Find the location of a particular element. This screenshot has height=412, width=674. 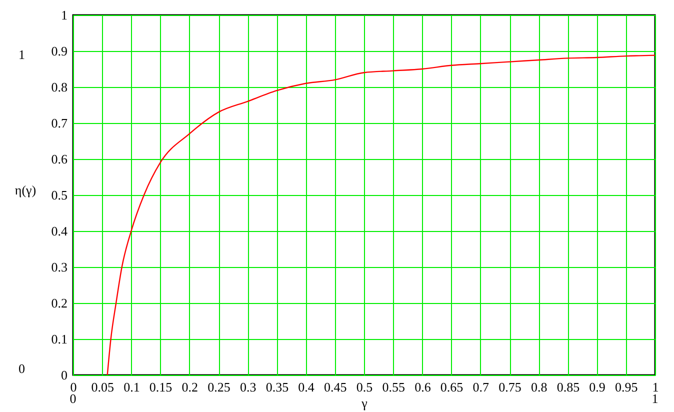

y-tick-label: 0.6 is located at coordinates (59, 159).